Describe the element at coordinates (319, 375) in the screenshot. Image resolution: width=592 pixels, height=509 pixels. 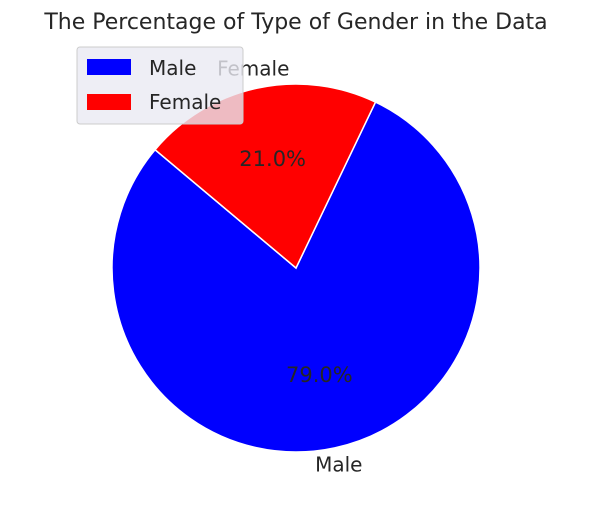
I see `percent-label-male: 79.0%` at that location.